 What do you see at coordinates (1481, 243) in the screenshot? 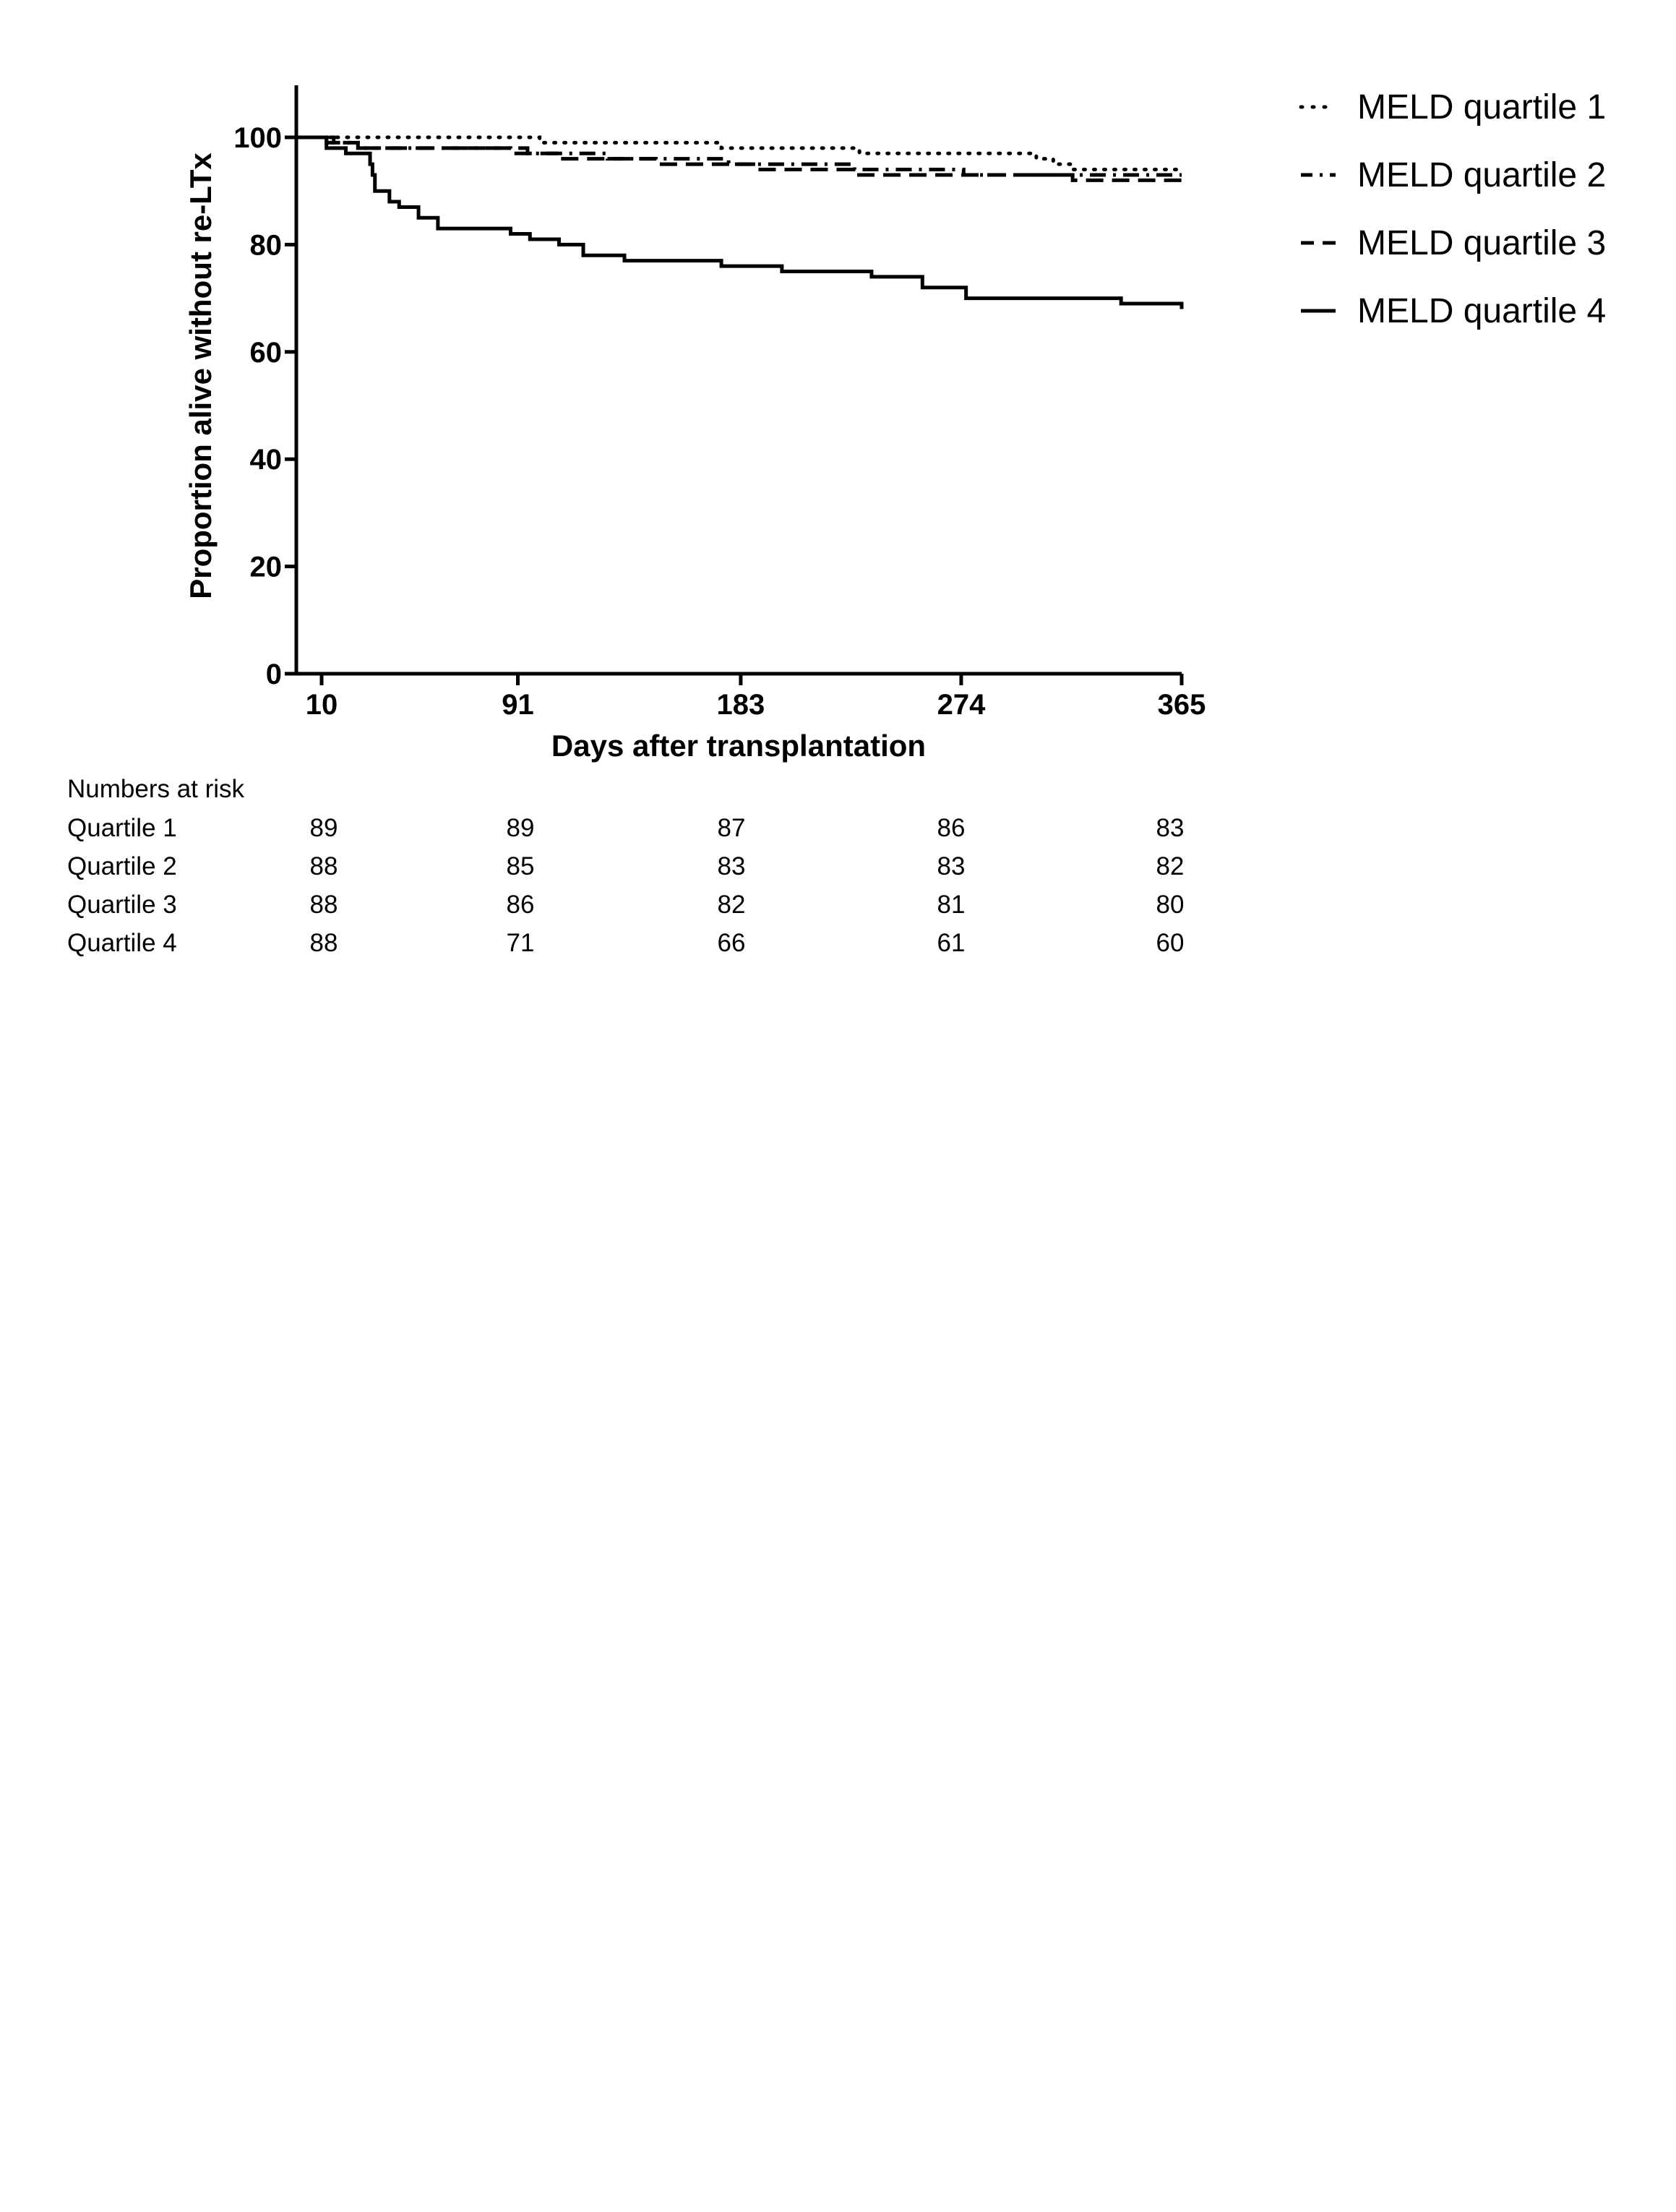
I see `legend-label: MELD quartile 3` at bounding box center [1481, 243].